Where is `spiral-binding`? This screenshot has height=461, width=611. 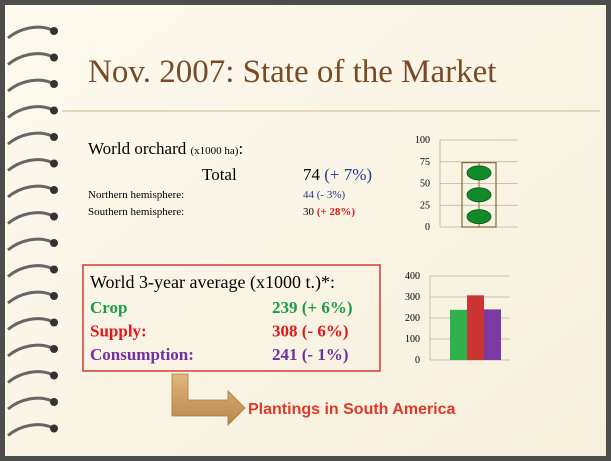 spiral-binding is located at coordinates (32, 231).